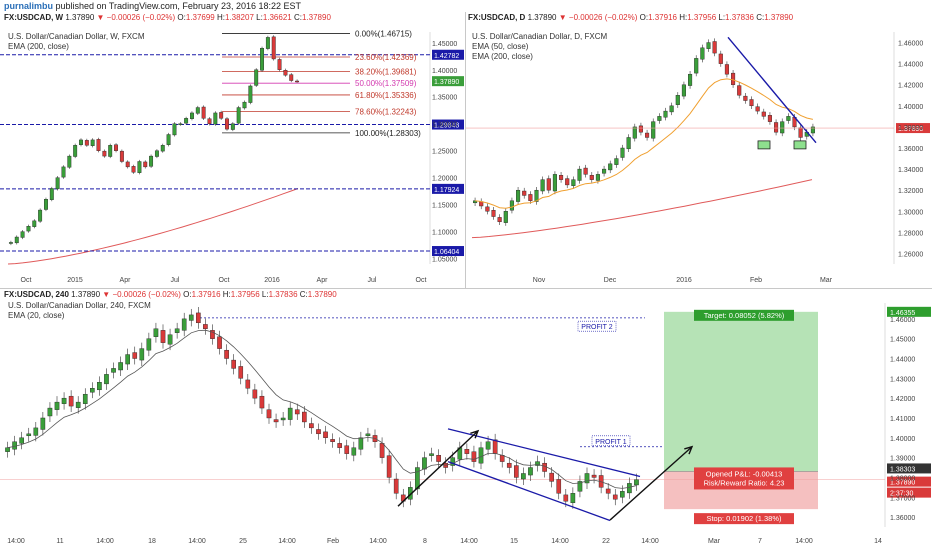 The image size is (932, 550). Describe the element at coordinates (910, 129) in the screenshot. I see `daily-last-price-label: 1.37890` at that location.